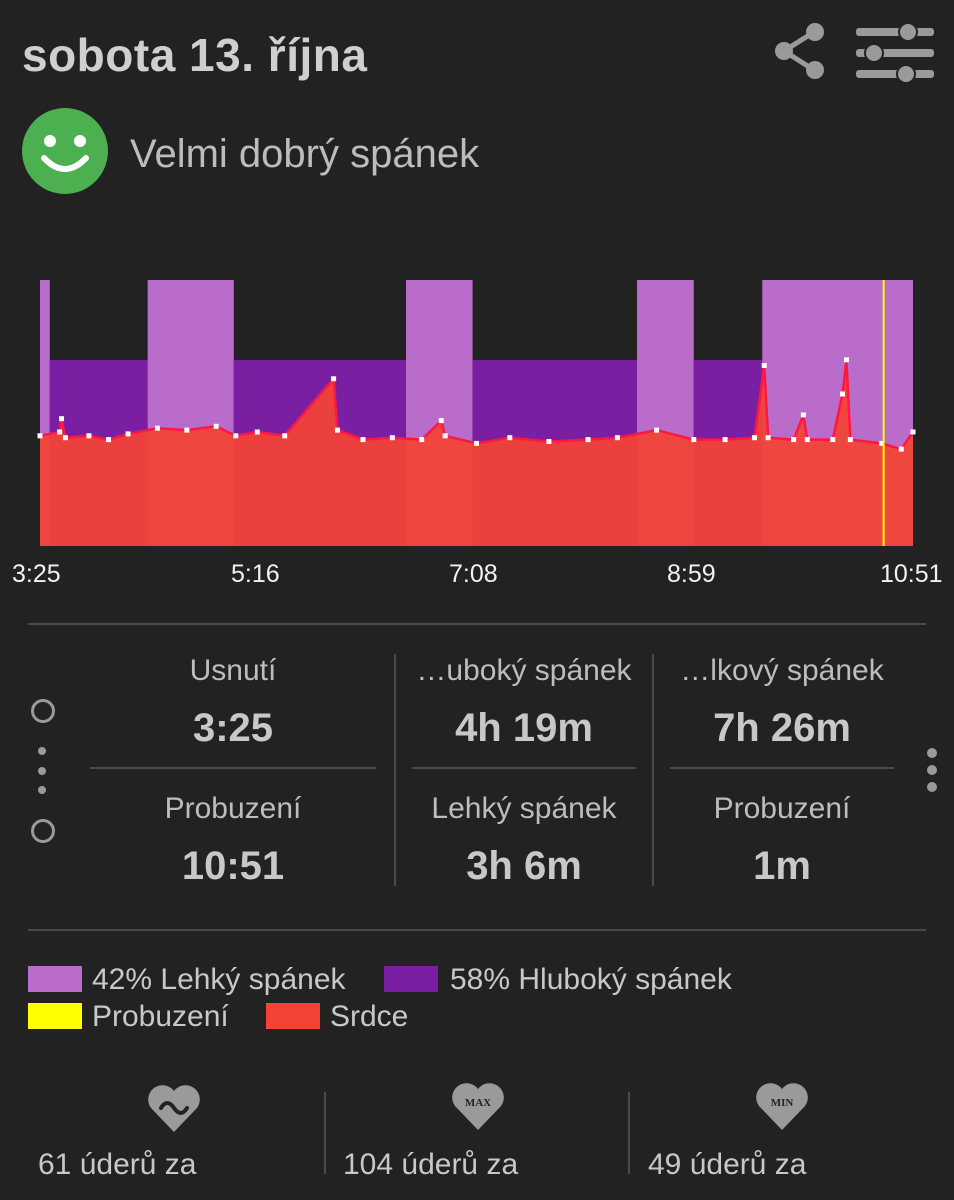 This screenshot has width=954, height=1200. Describe the element at coordinates (476, 452) in the screenshot. I see `heart-rate-area` at that location.